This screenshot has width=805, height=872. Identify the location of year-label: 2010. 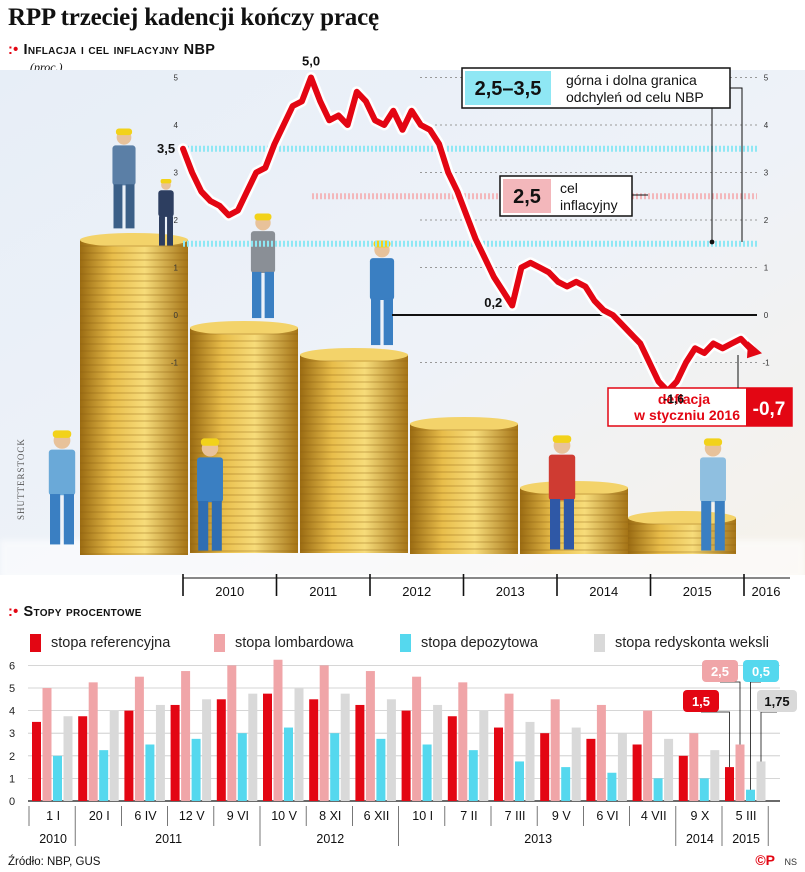
(229, 591).